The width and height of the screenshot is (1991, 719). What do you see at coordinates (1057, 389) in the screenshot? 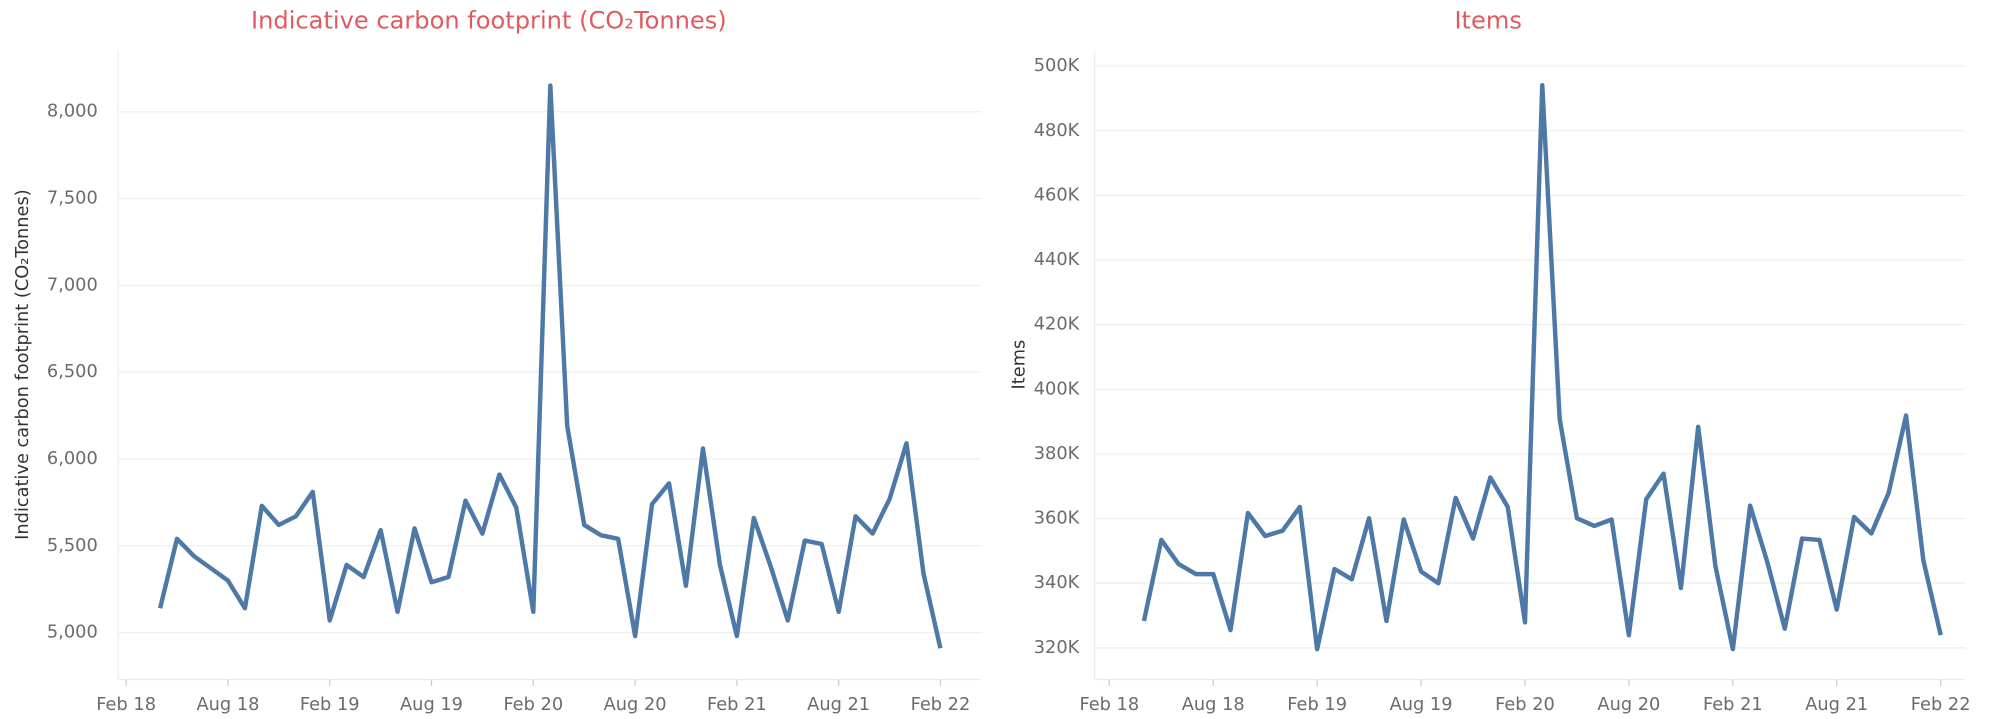
I see `y-tick-label: 400K` at bounding box center [1057, 389].